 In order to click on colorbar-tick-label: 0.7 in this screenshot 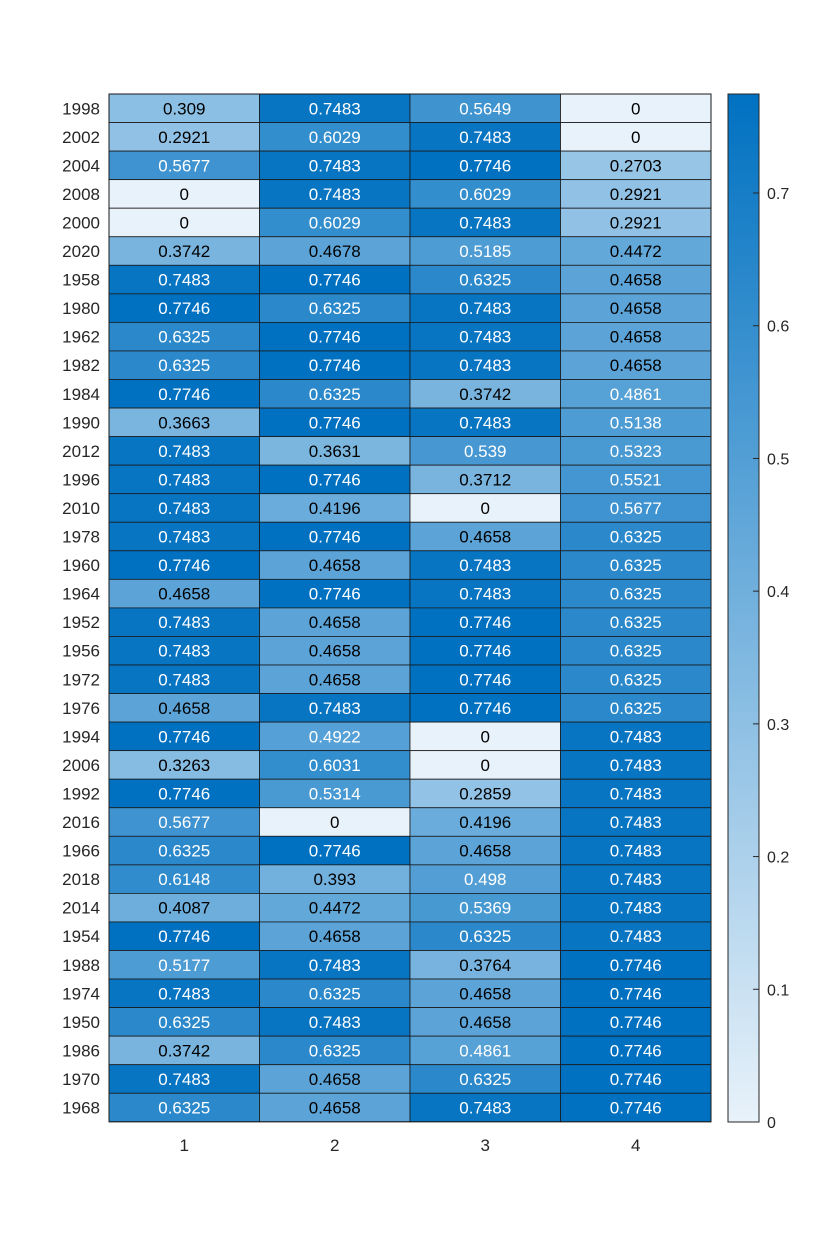, I will do `click(778, 194)`.